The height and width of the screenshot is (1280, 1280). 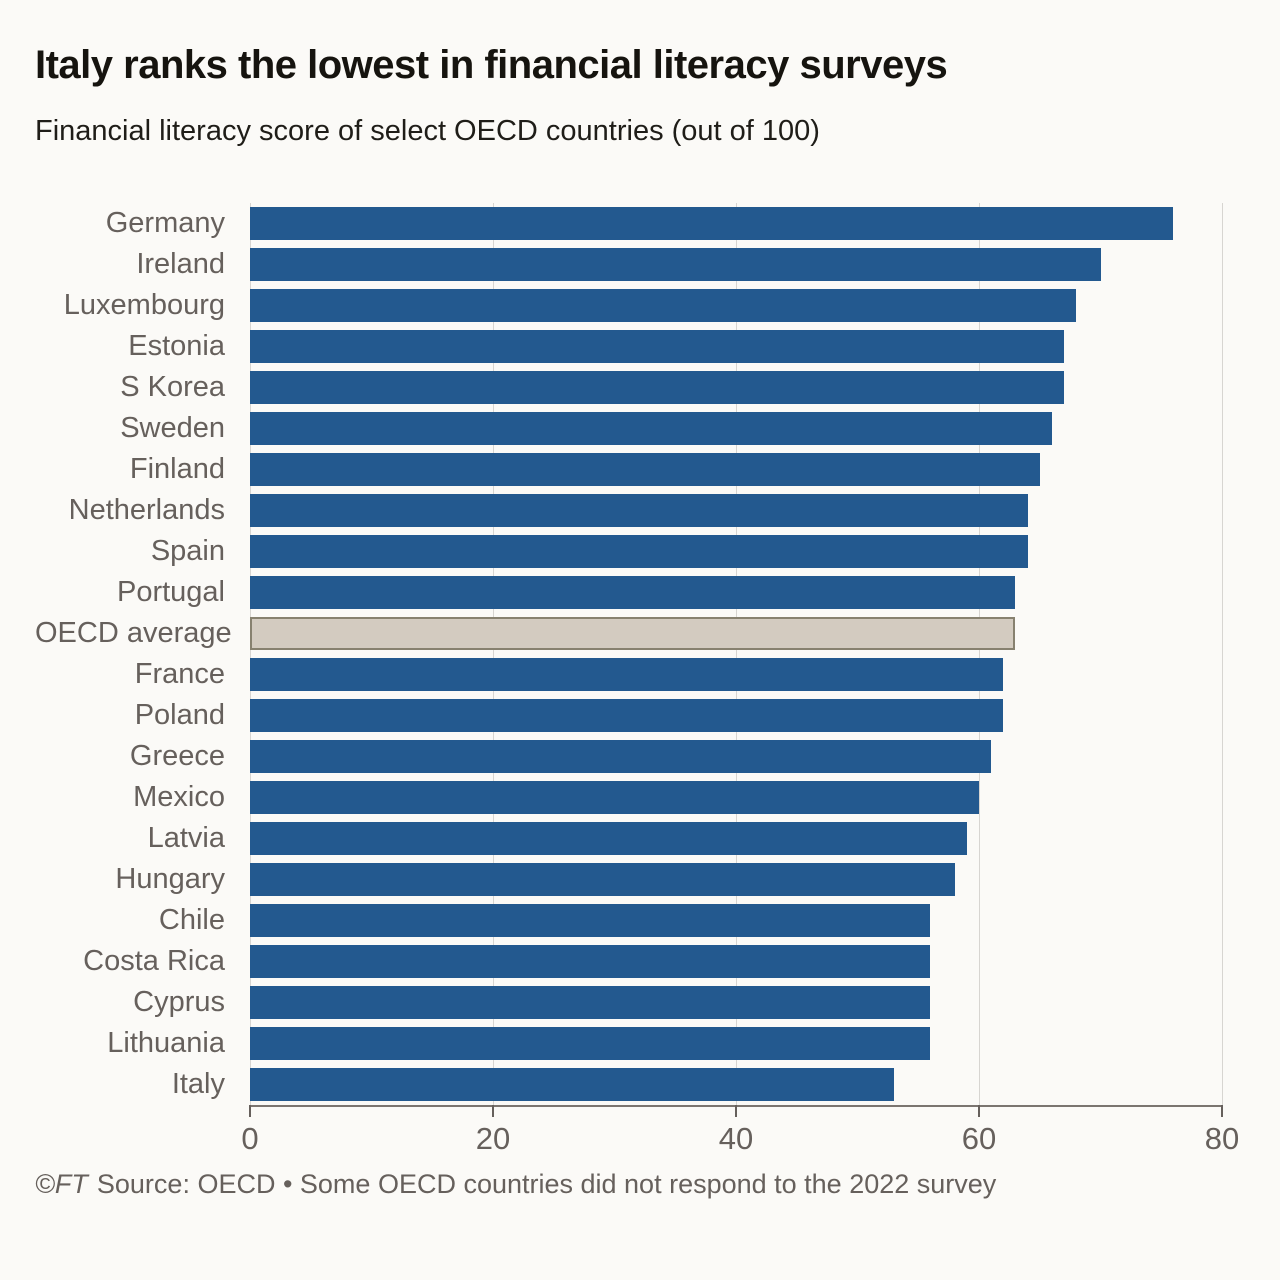 I want to click on country-label: Portugal, so click(x=170, y=591).